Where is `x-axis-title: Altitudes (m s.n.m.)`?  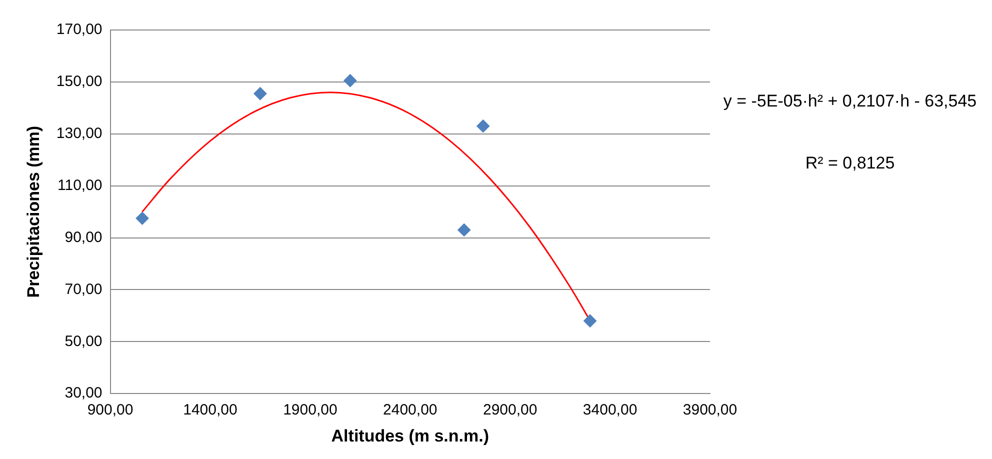 x-axis-title: Altitudes (m s.n.m.) is located at coordinates (410, 436).